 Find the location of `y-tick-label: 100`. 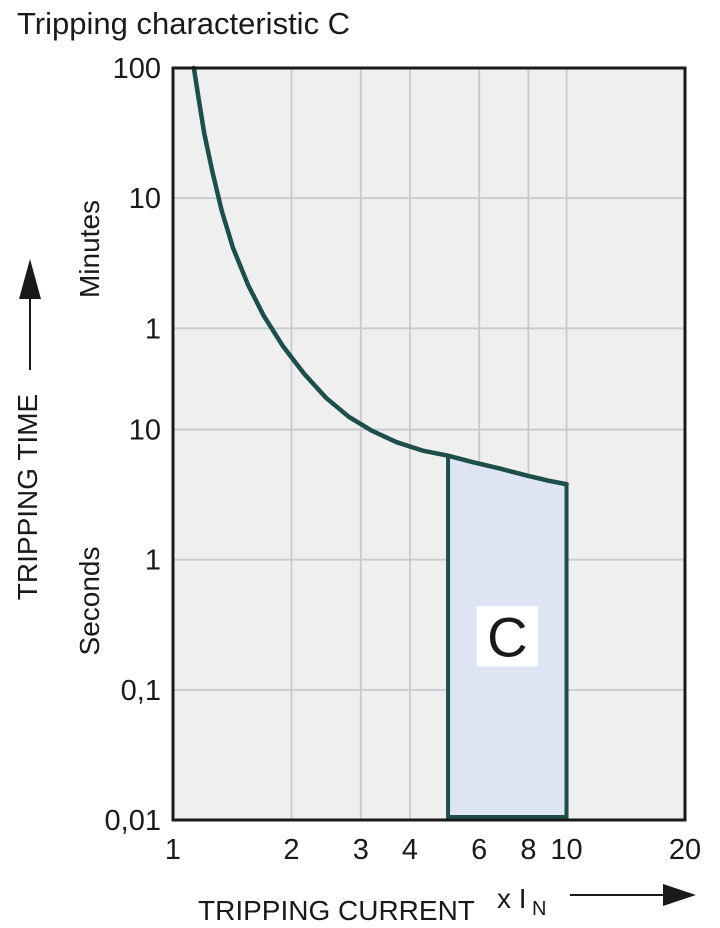

y-tick-label: 100 is located at coordinates (137, 69).